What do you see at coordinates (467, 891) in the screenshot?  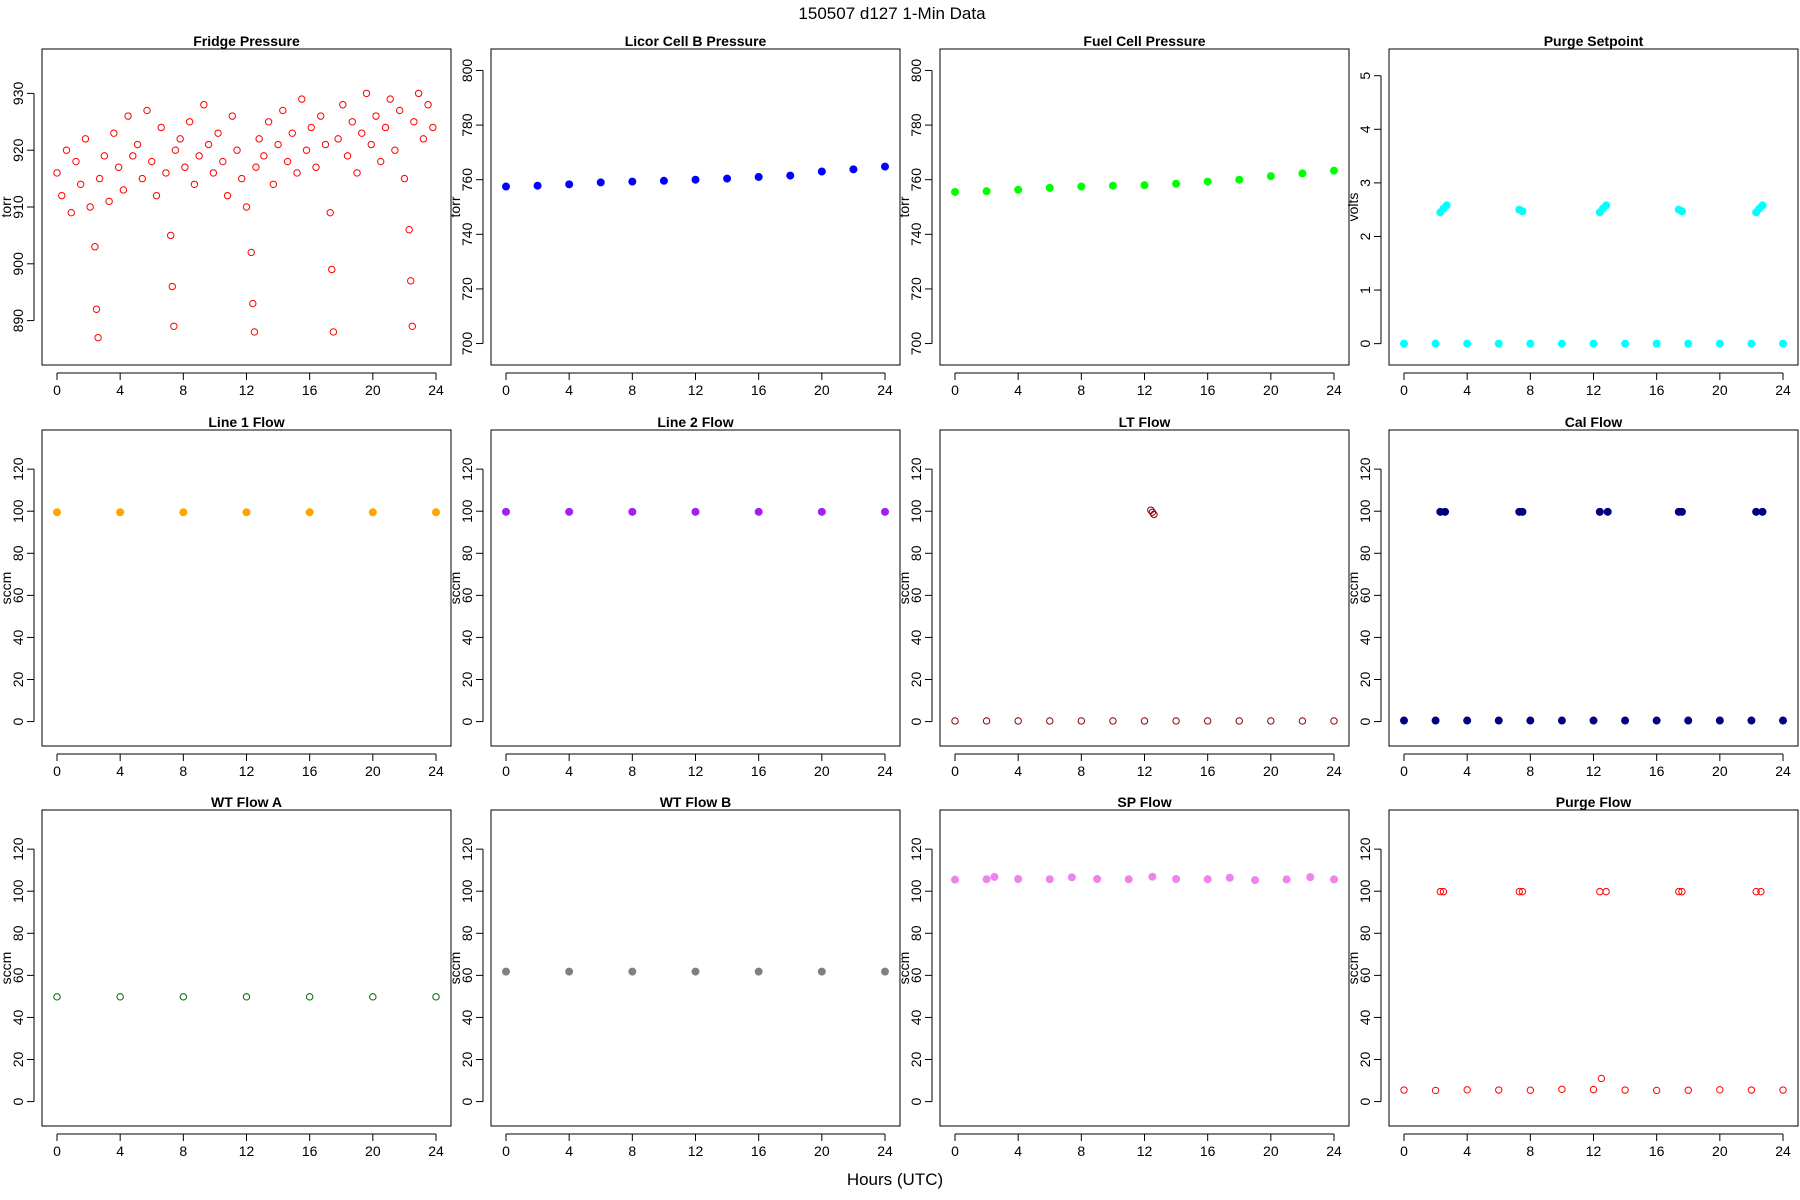 I see `y-tick-label: 100` at bounding box center [467, 891].